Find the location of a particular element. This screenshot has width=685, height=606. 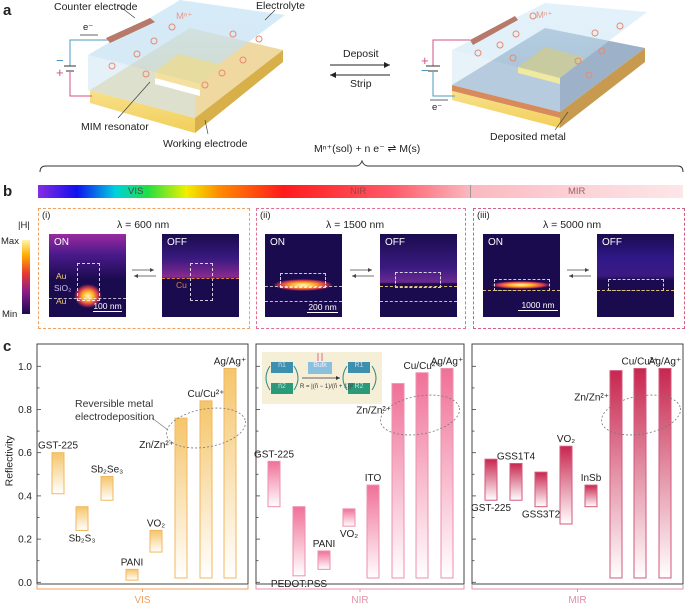

inset-n1-box: ñ1 is located at coordinates (282, 367).